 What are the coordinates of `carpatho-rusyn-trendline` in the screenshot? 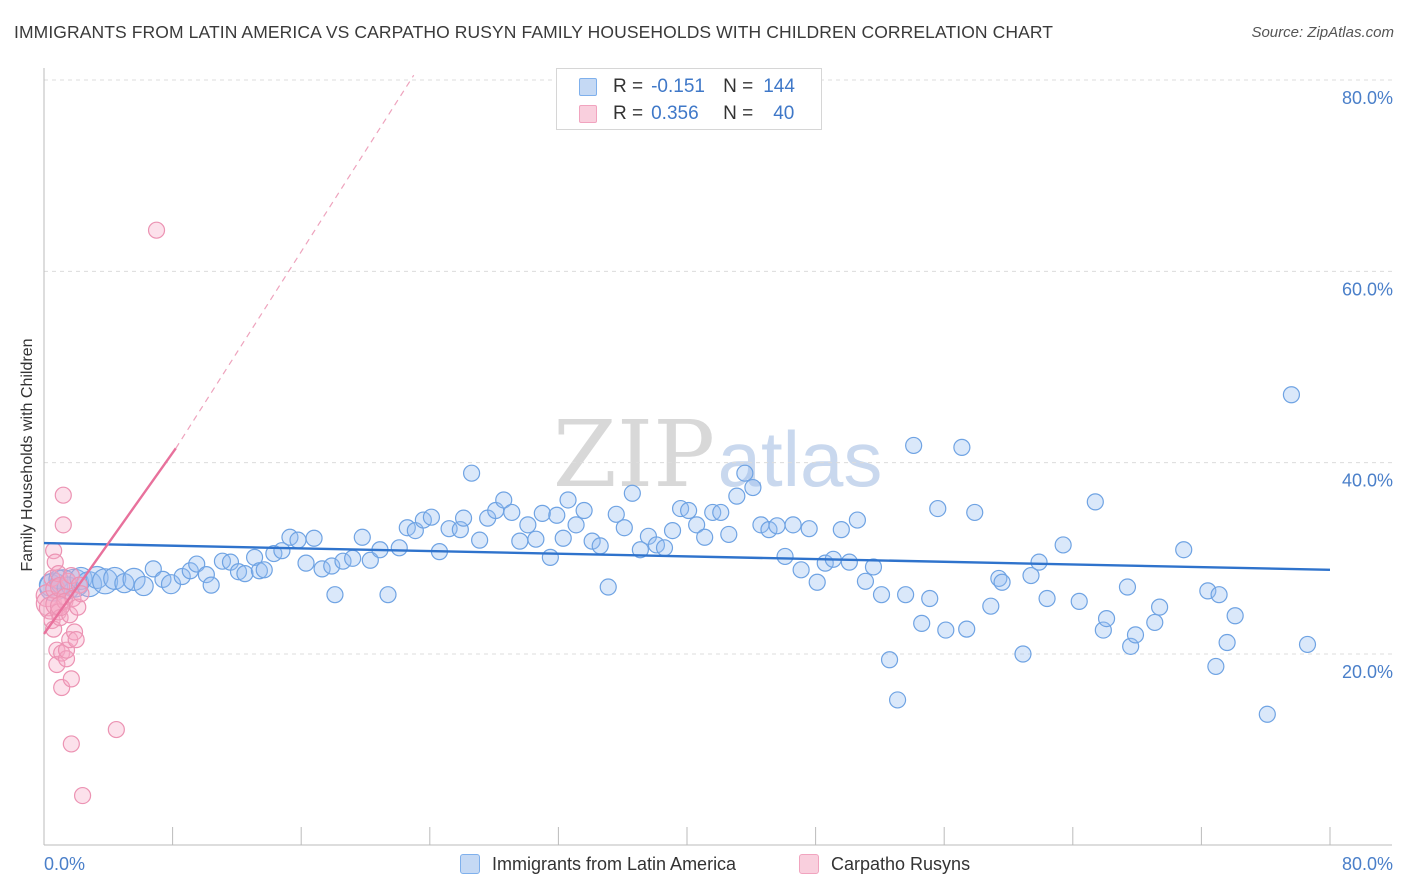 It's located at (110, 541).